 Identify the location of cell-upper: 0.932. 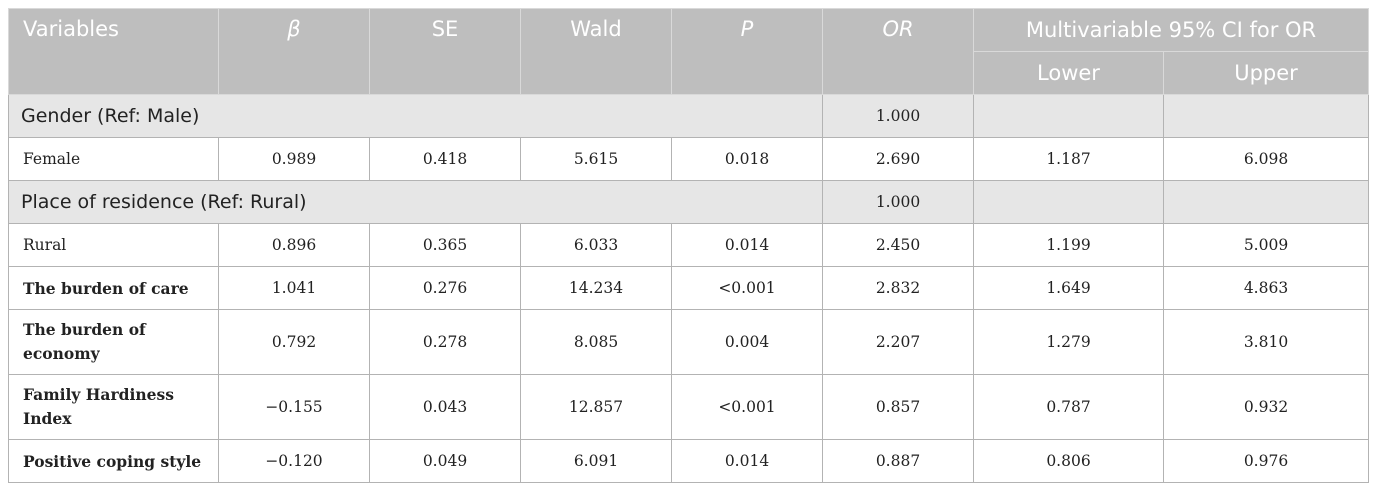
(1266, 407).